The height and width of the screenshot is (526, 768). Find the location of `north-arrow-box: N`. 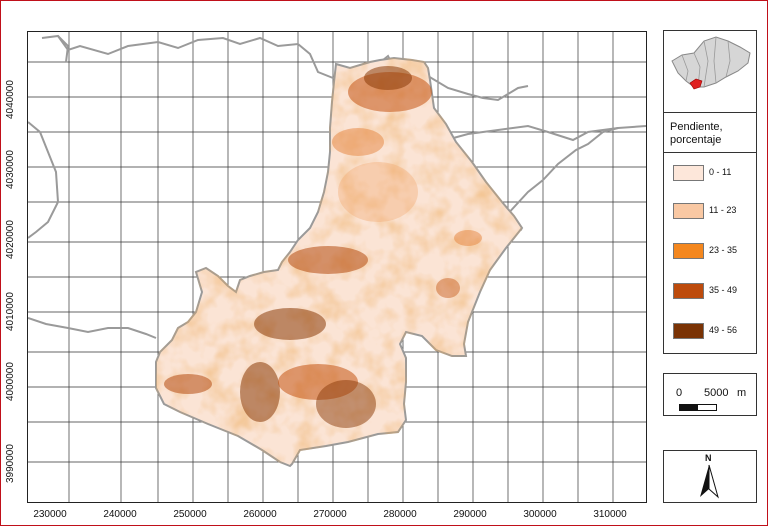

north-arrow-box: N is located at coordinates (710, 476).